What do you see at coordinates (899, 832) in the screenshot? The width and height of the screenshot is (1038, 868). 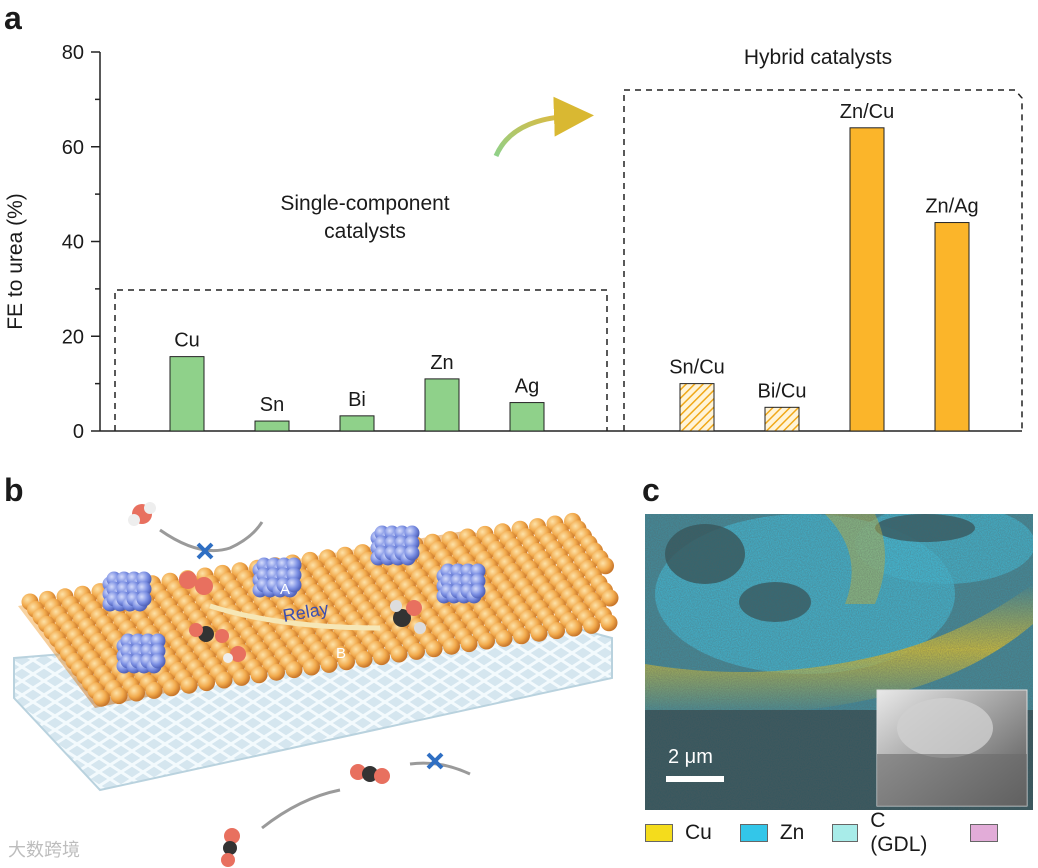 I see `legend-label-c: C (GDL)` at bounding box center [899, 832].